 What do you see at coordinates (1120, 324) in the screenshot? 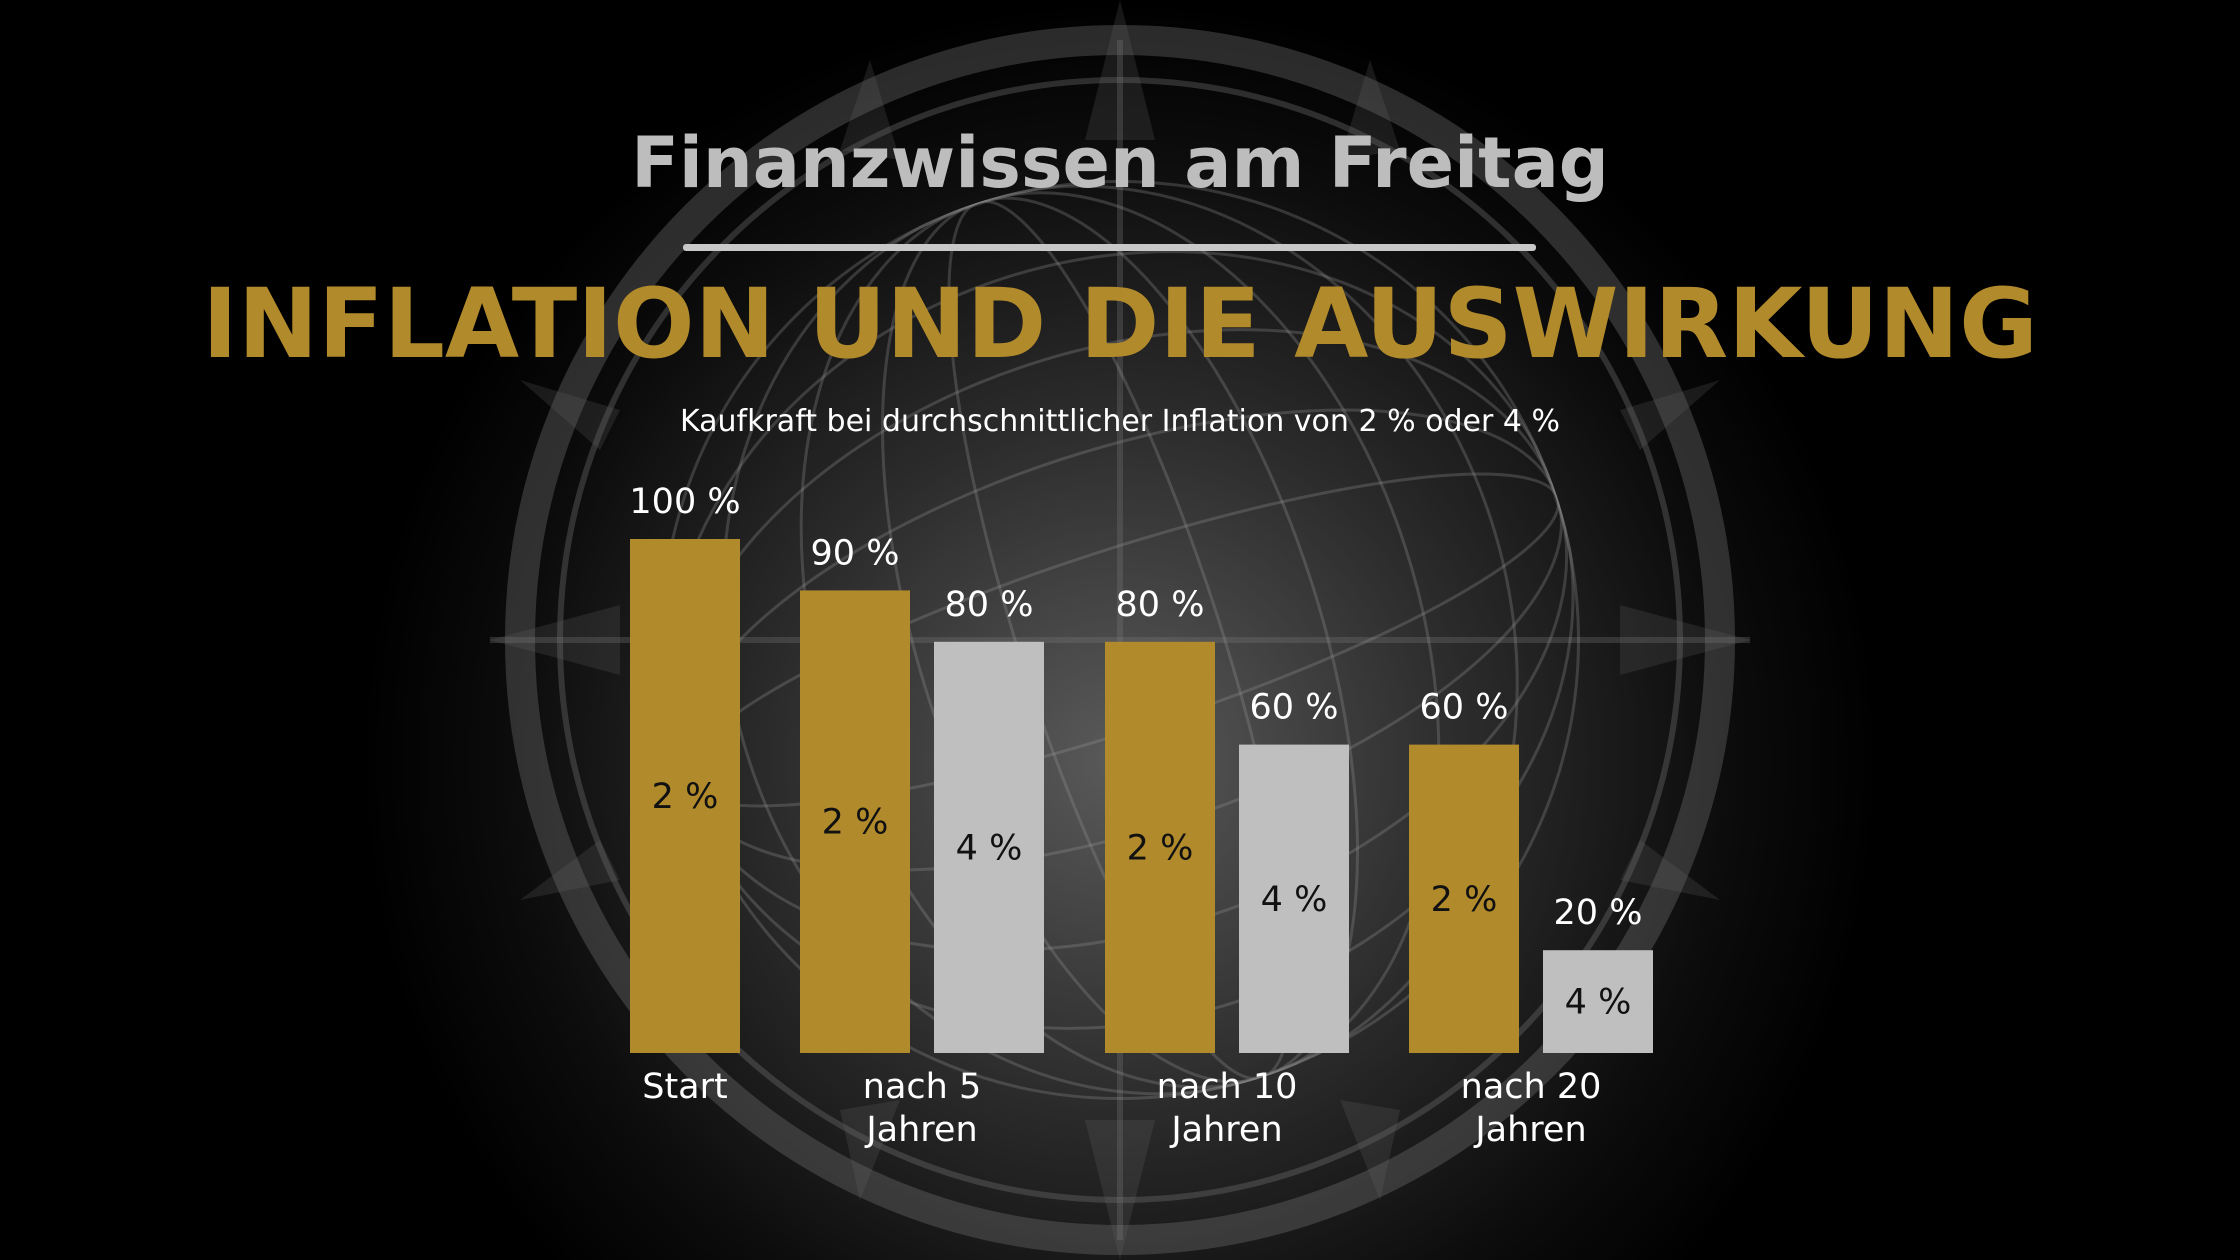
I see `page-title: INFLATION UND DIE AUSWIRKUNG` at bounding box center [1120, 324].